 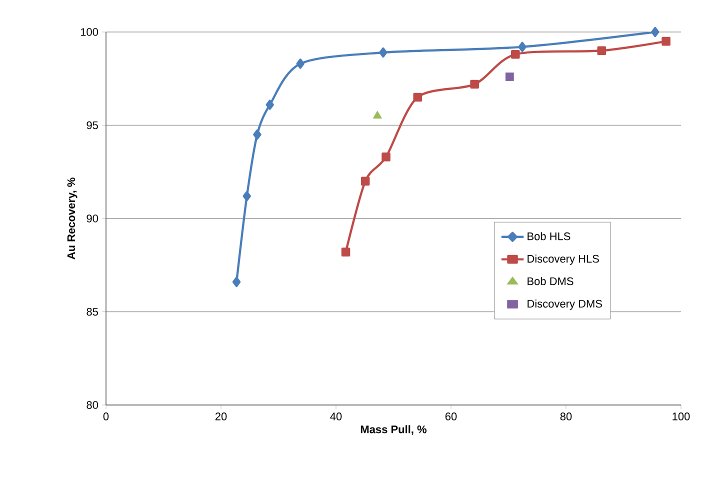 I want to click on y-tick-label: 100, so click(x=89, y=32).